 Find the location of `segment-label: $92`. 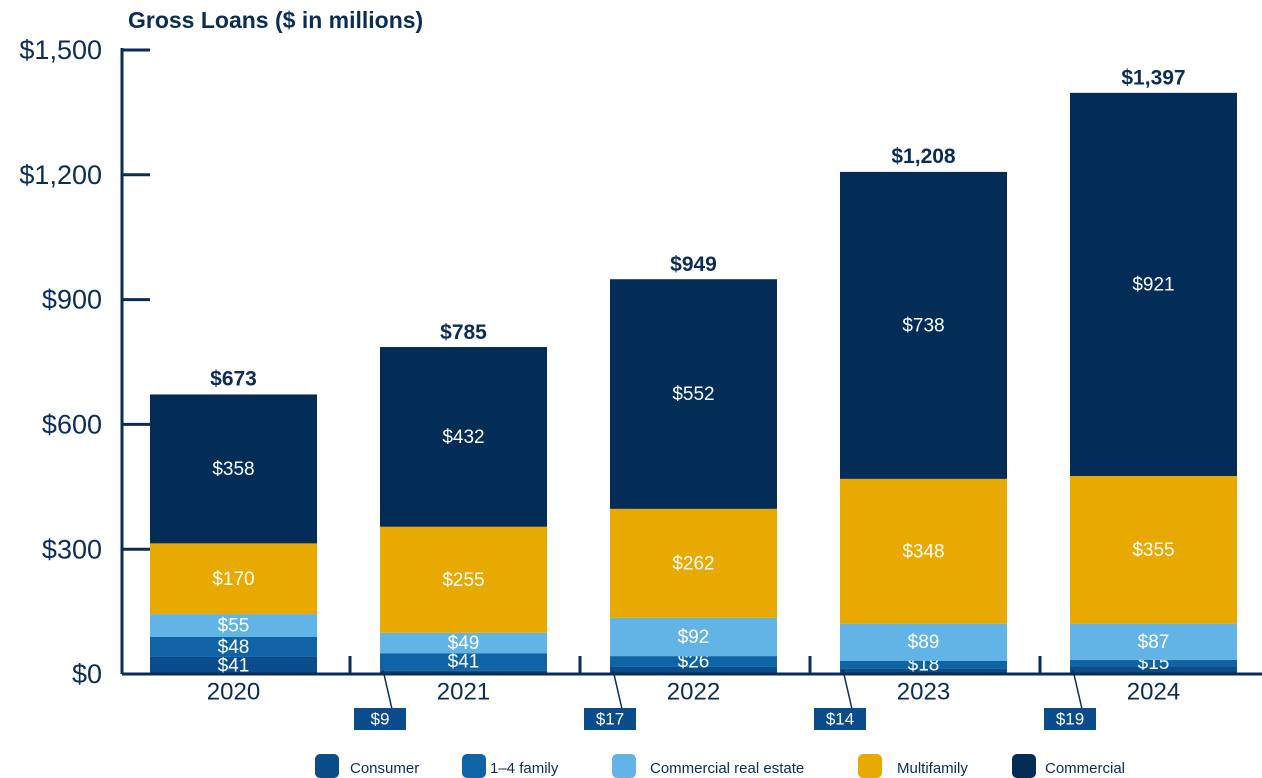

segment-label: $92 is located at coordinates (694, 637).